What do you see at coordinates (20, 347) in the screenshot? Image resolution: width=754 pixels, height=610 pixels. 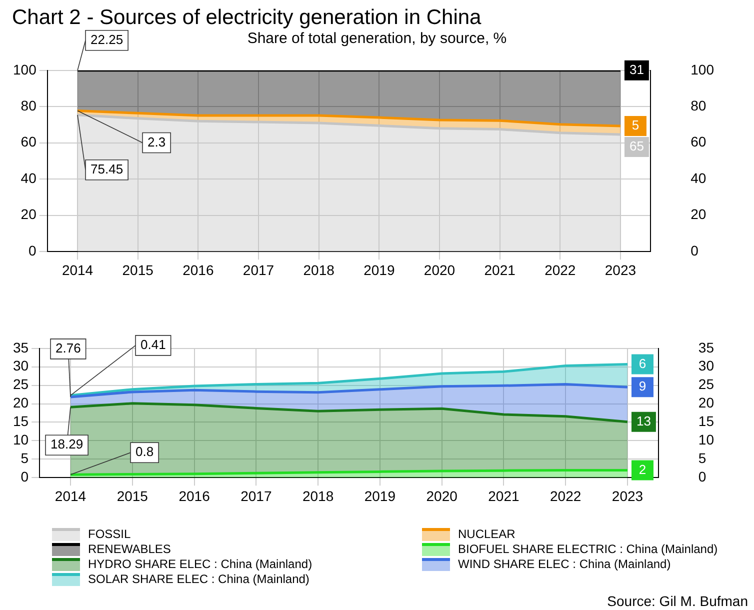 I see `y-tick-label: 35` at bounding box center [20, 347].